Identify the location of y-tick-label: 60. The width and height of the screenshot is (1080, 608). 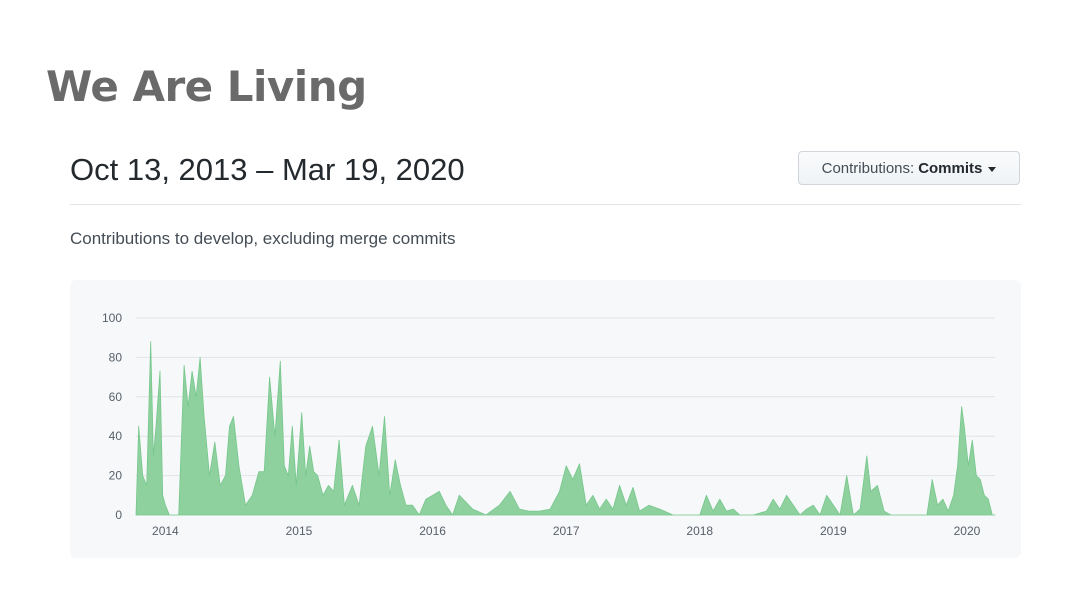
(116, 397).